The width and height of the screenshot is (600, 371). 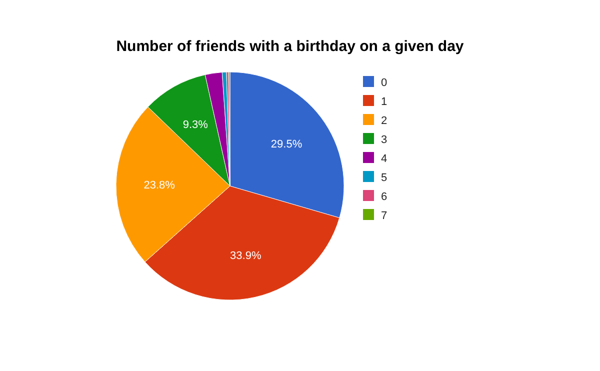 I want to click on legend-label: 1, so click(x=384, y=102).